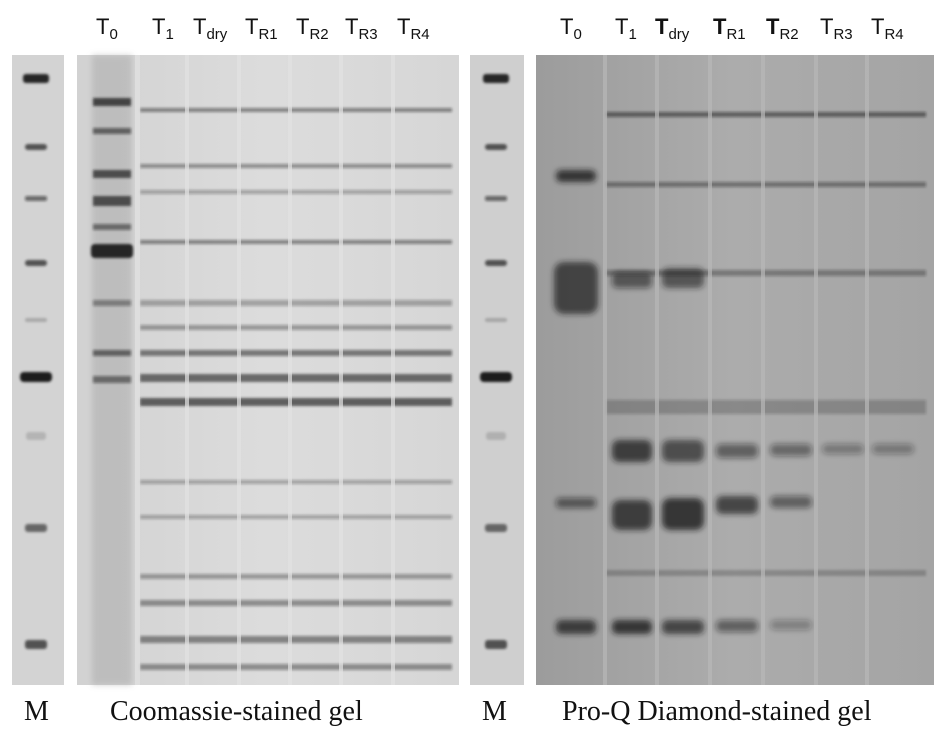 The image size is (942, 737). What do you see at coordinates (717, 711) in the screenshot?
I see `proq-caption: Pro-Q Diamond-stained gel` at bounding box center [717, 711].